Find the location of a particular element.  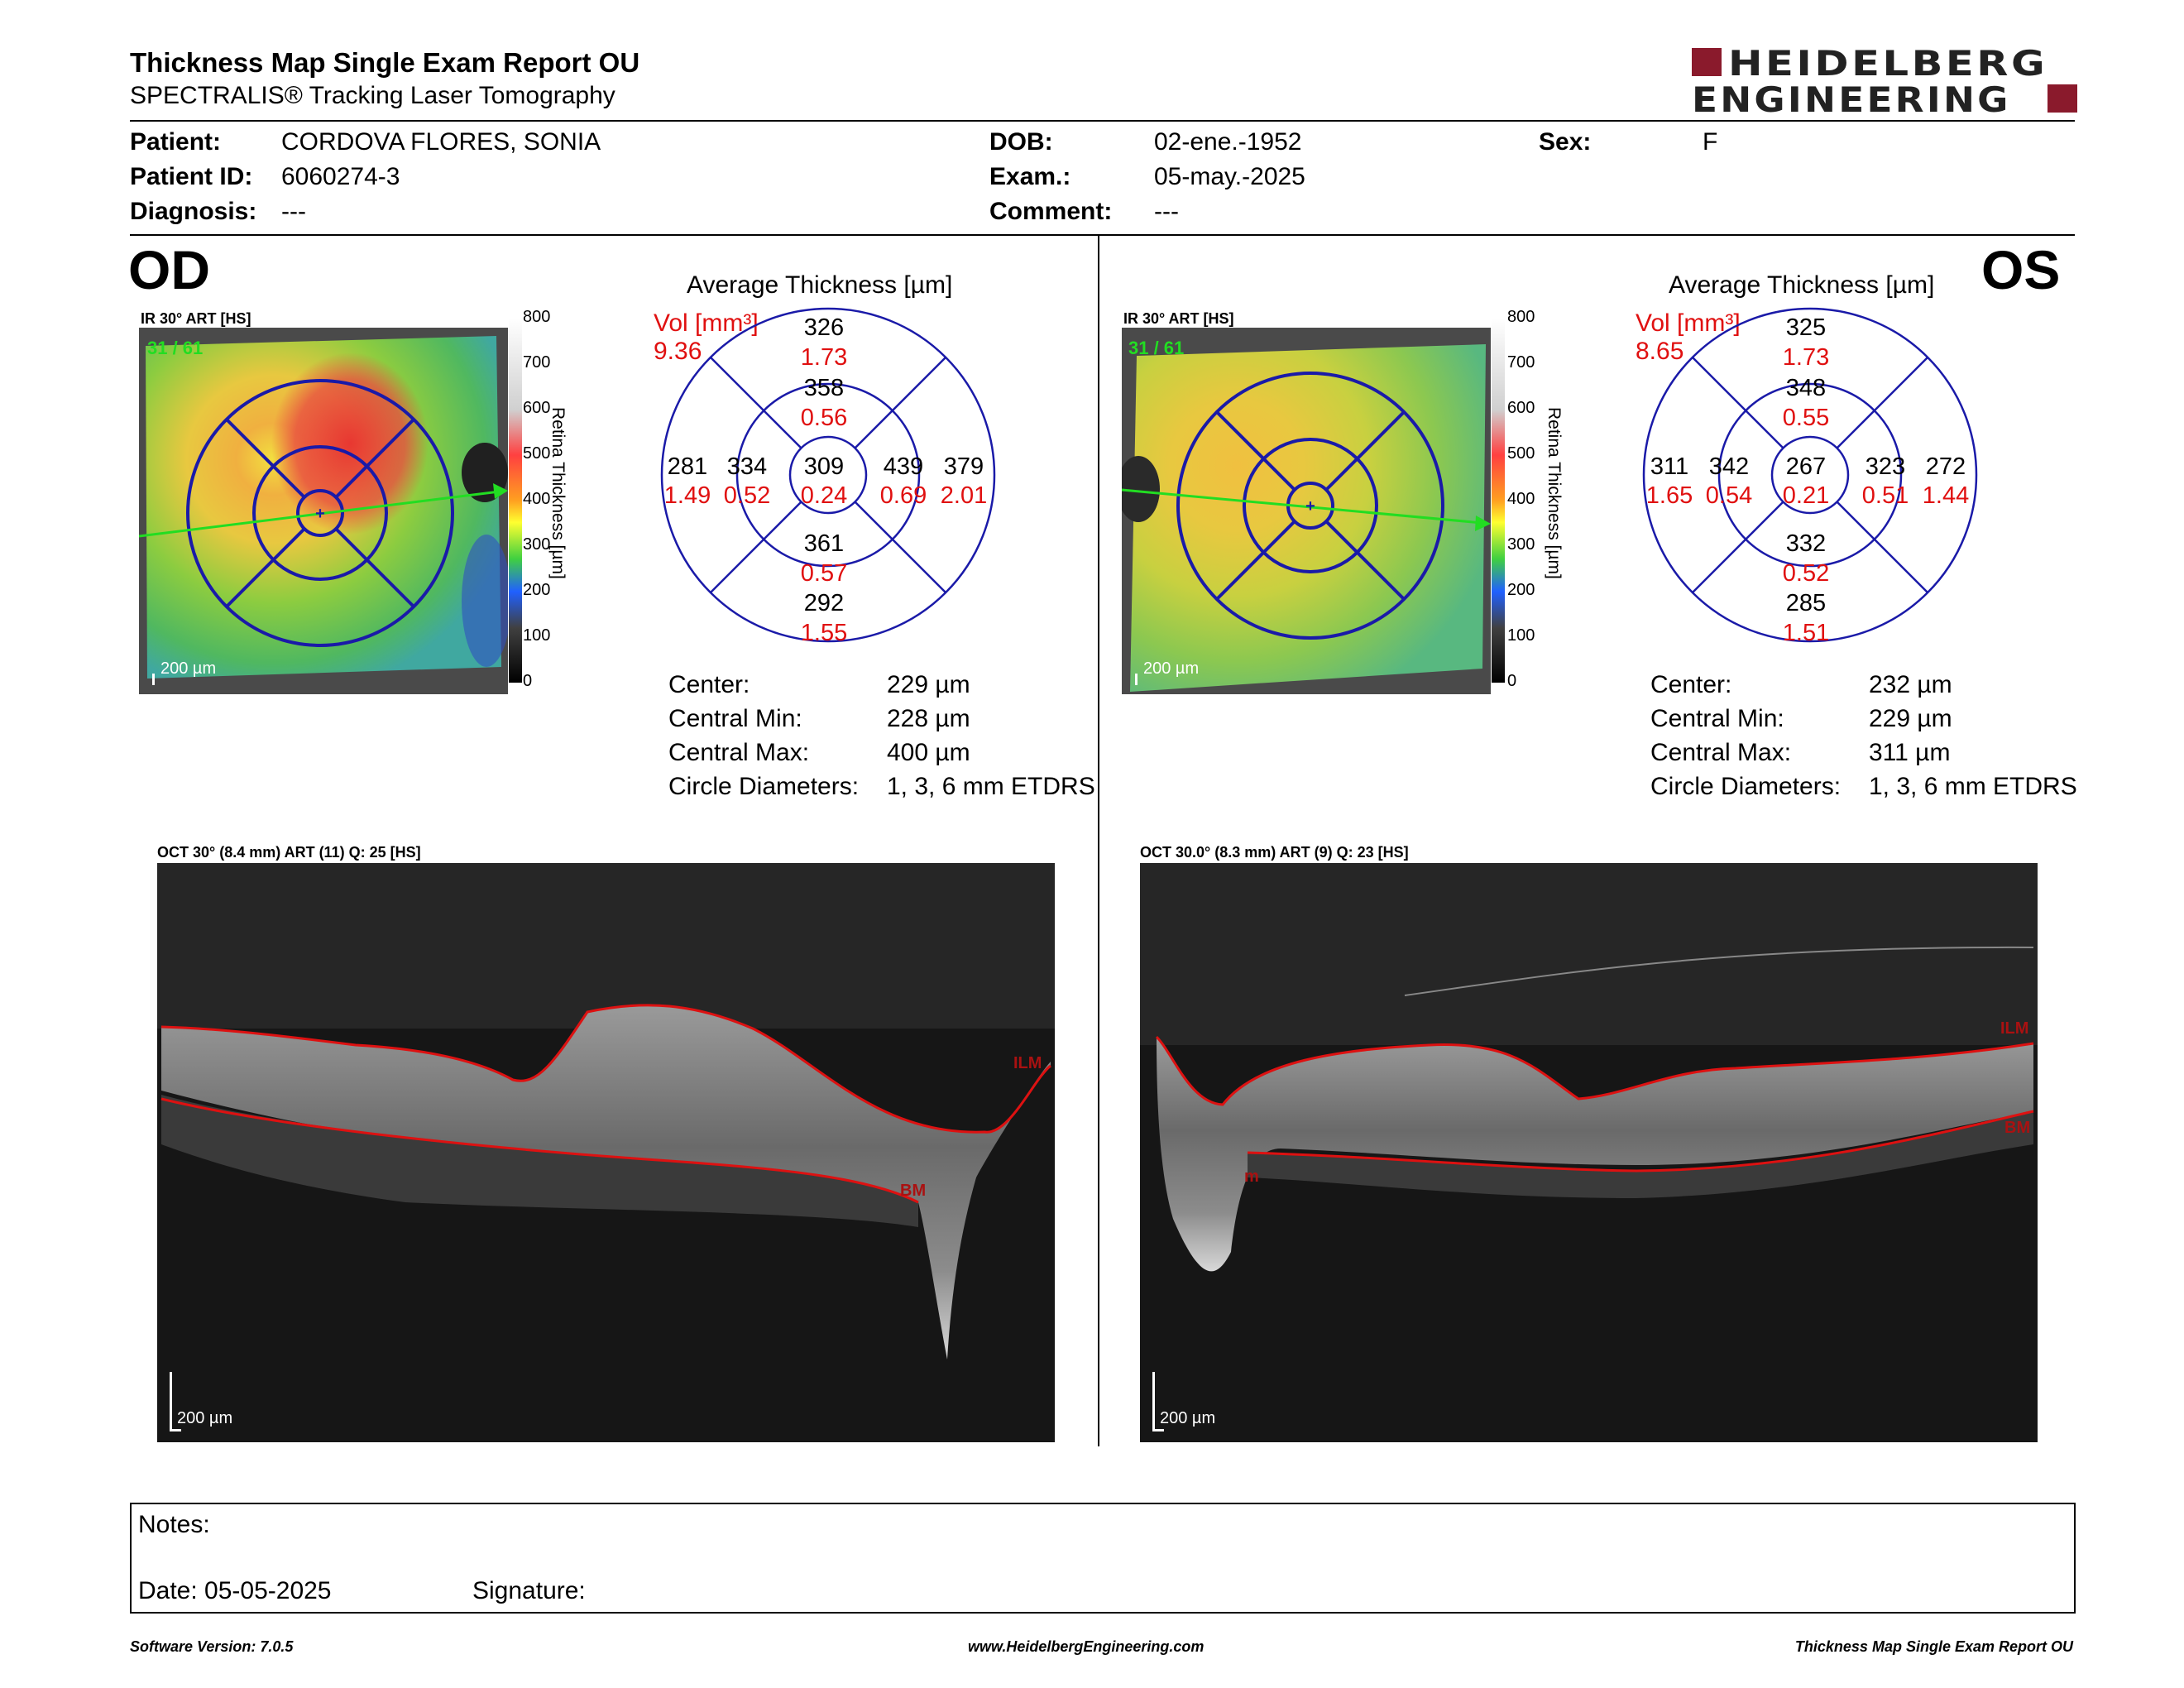

os-outer-left-volume: 1.65 is located at coordinates (1669, 495).